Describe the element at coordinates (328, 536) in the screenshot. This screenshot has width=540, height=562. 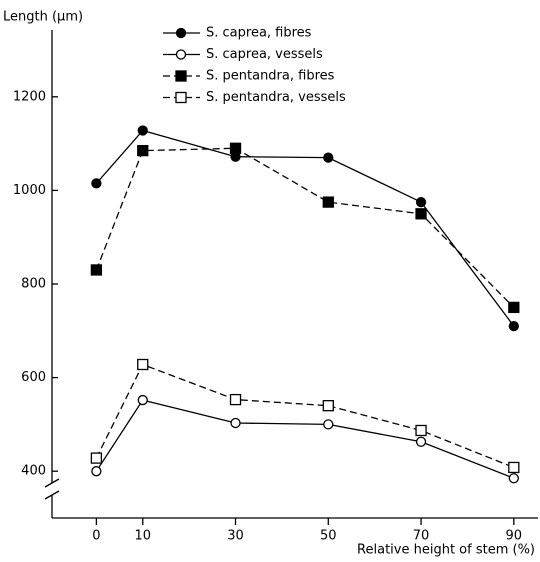
I see `x-tick-label: 50` at that location.